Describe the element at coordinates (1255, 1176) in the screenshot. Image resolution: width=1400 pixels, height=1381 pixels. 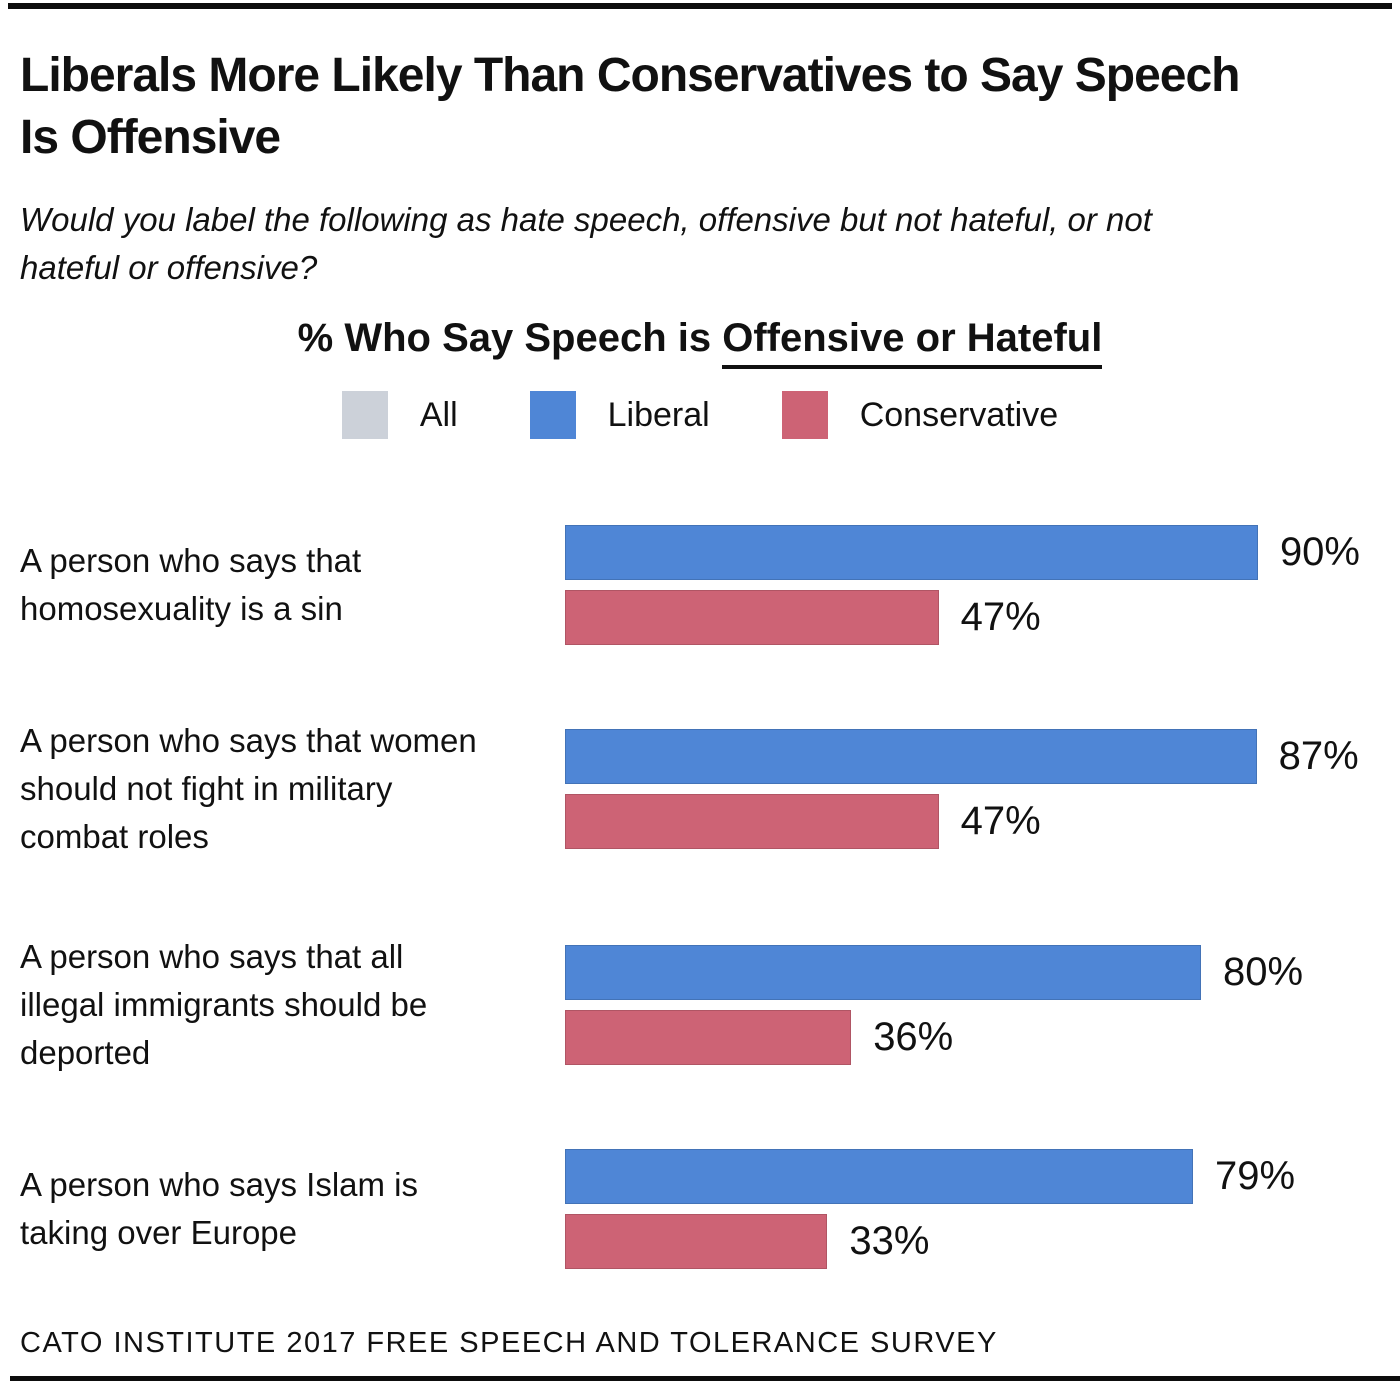
I see `liberal-value-label: 79%` at that location.